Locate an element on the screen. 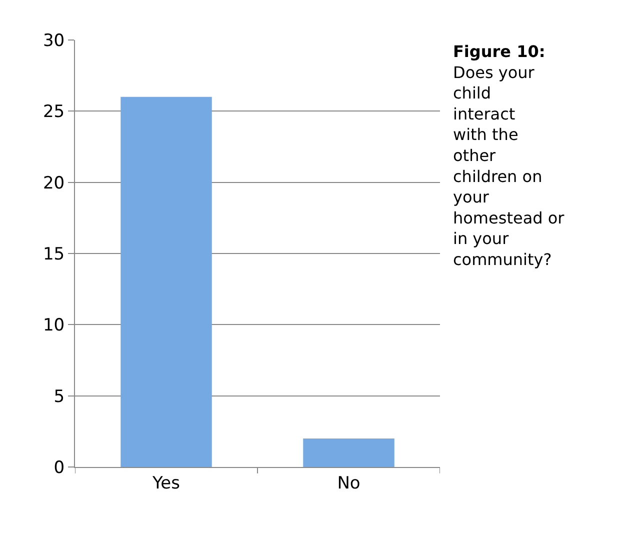 The width and height of the screenshot is (625, 533). y-tick-label: 10 is located at coordinates (53, 326).